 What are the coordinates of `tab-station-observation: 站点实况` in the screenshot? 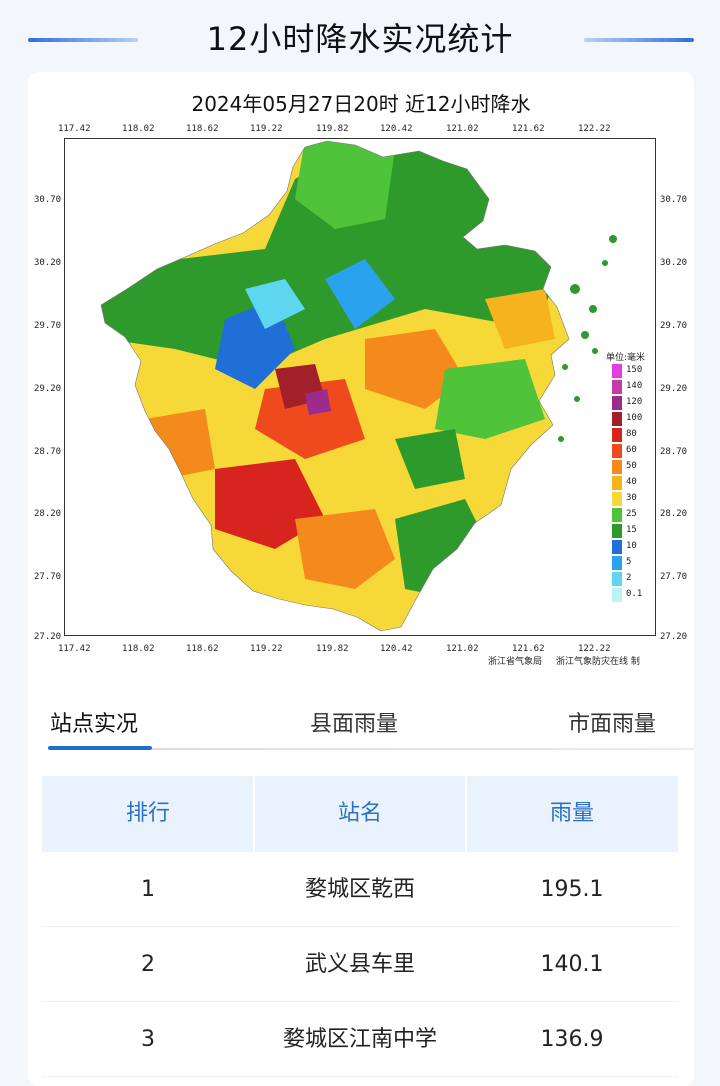 It's located at (94, 724).